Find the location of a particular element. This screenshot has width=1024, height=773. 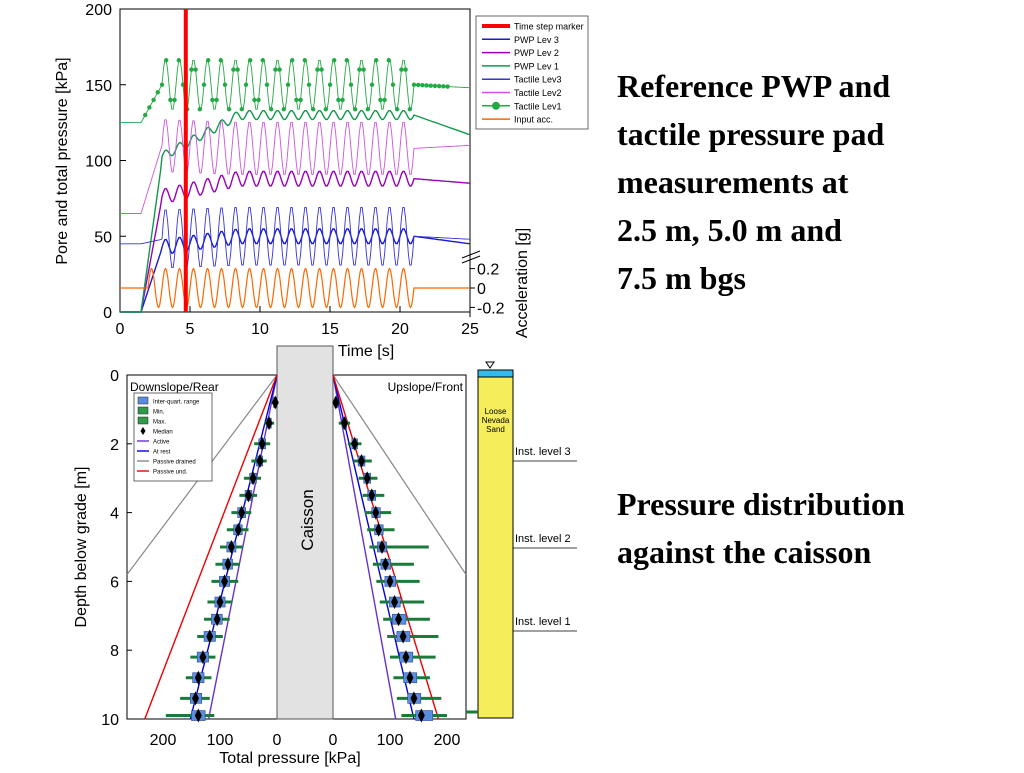

soil-material-label: Sand is located at coordinates (495, 429).